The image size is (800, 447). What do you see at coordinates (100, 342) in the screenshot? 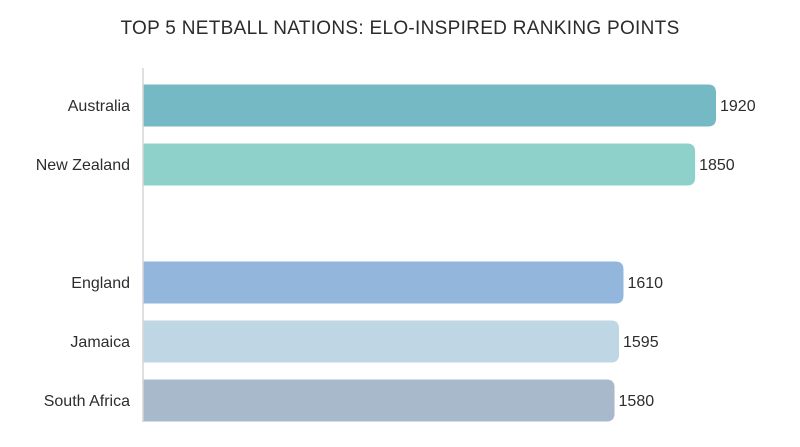
I see `category-label: Jamaica` at bounding box center [100, 342].